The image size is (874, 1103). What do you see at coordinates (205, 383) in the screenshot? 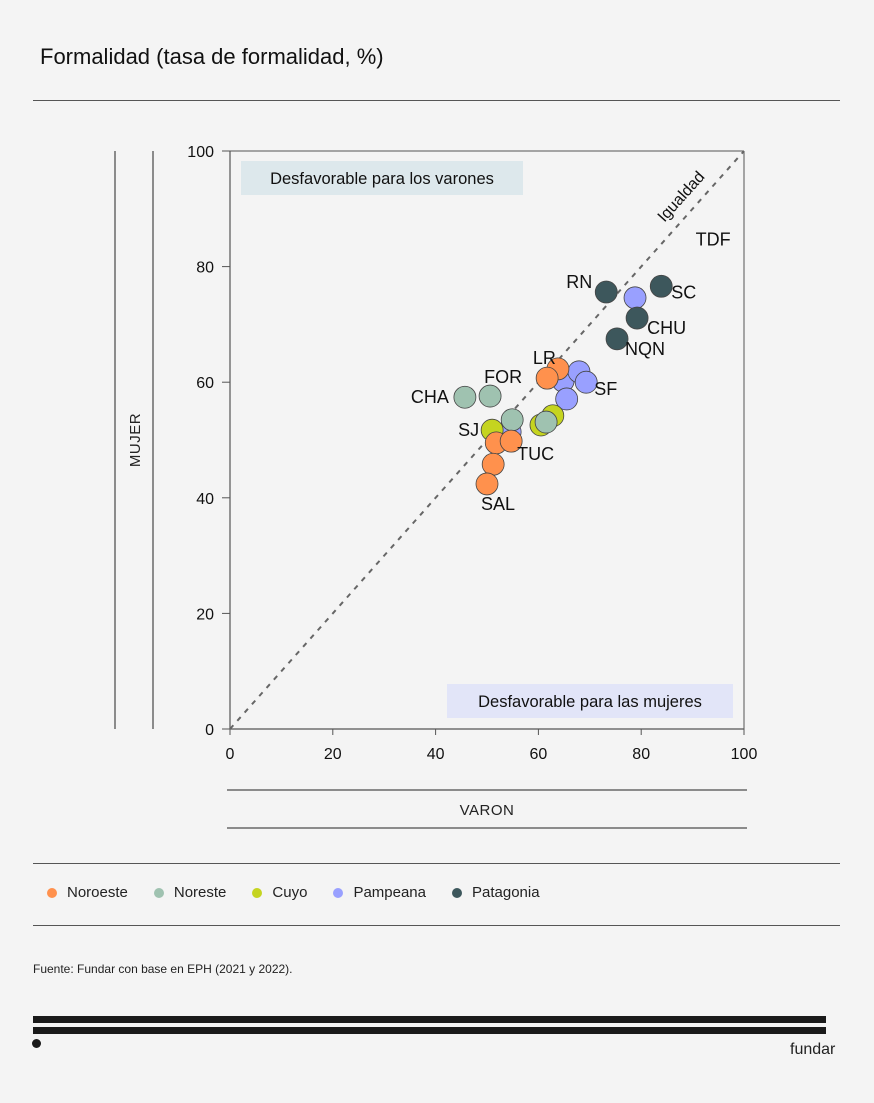
I see `y-tick-label: 60` at bounding box center [205, 383].